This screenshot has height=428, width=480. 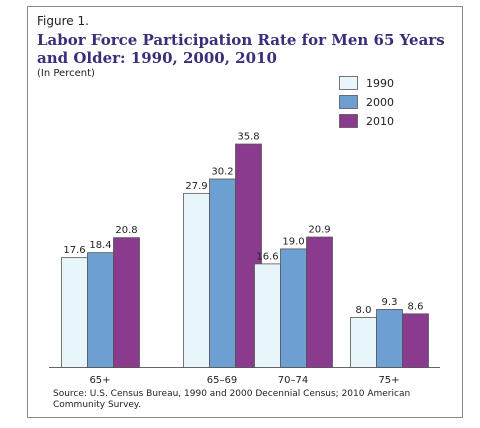 What do you see at coordinates (248, 137) in the screenshot?
I see `data-label-2010-1: 35.8` at bounding box center [248, 137].